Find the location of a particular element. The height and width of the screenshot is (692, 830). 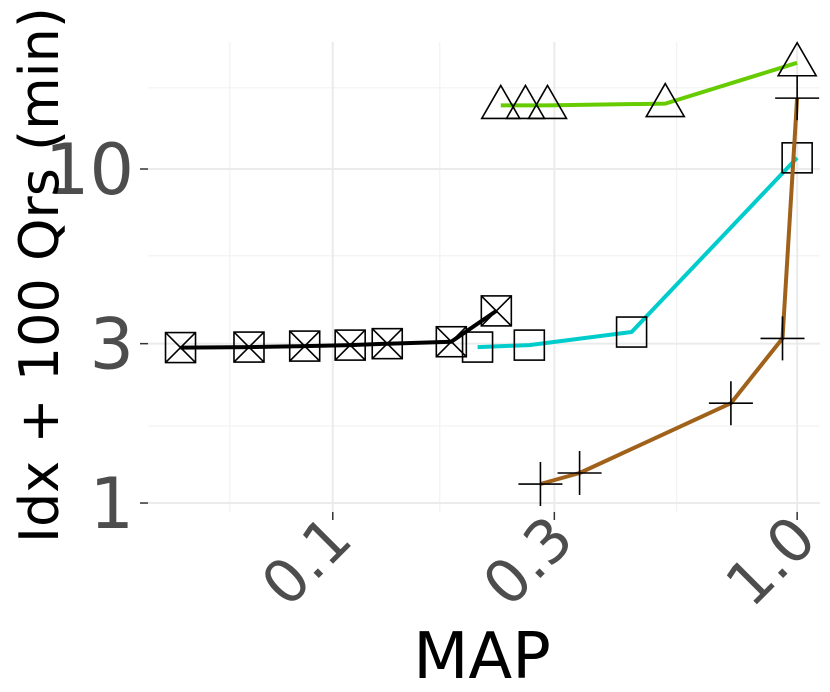

series-triangle is located at coordinates (649, 80).